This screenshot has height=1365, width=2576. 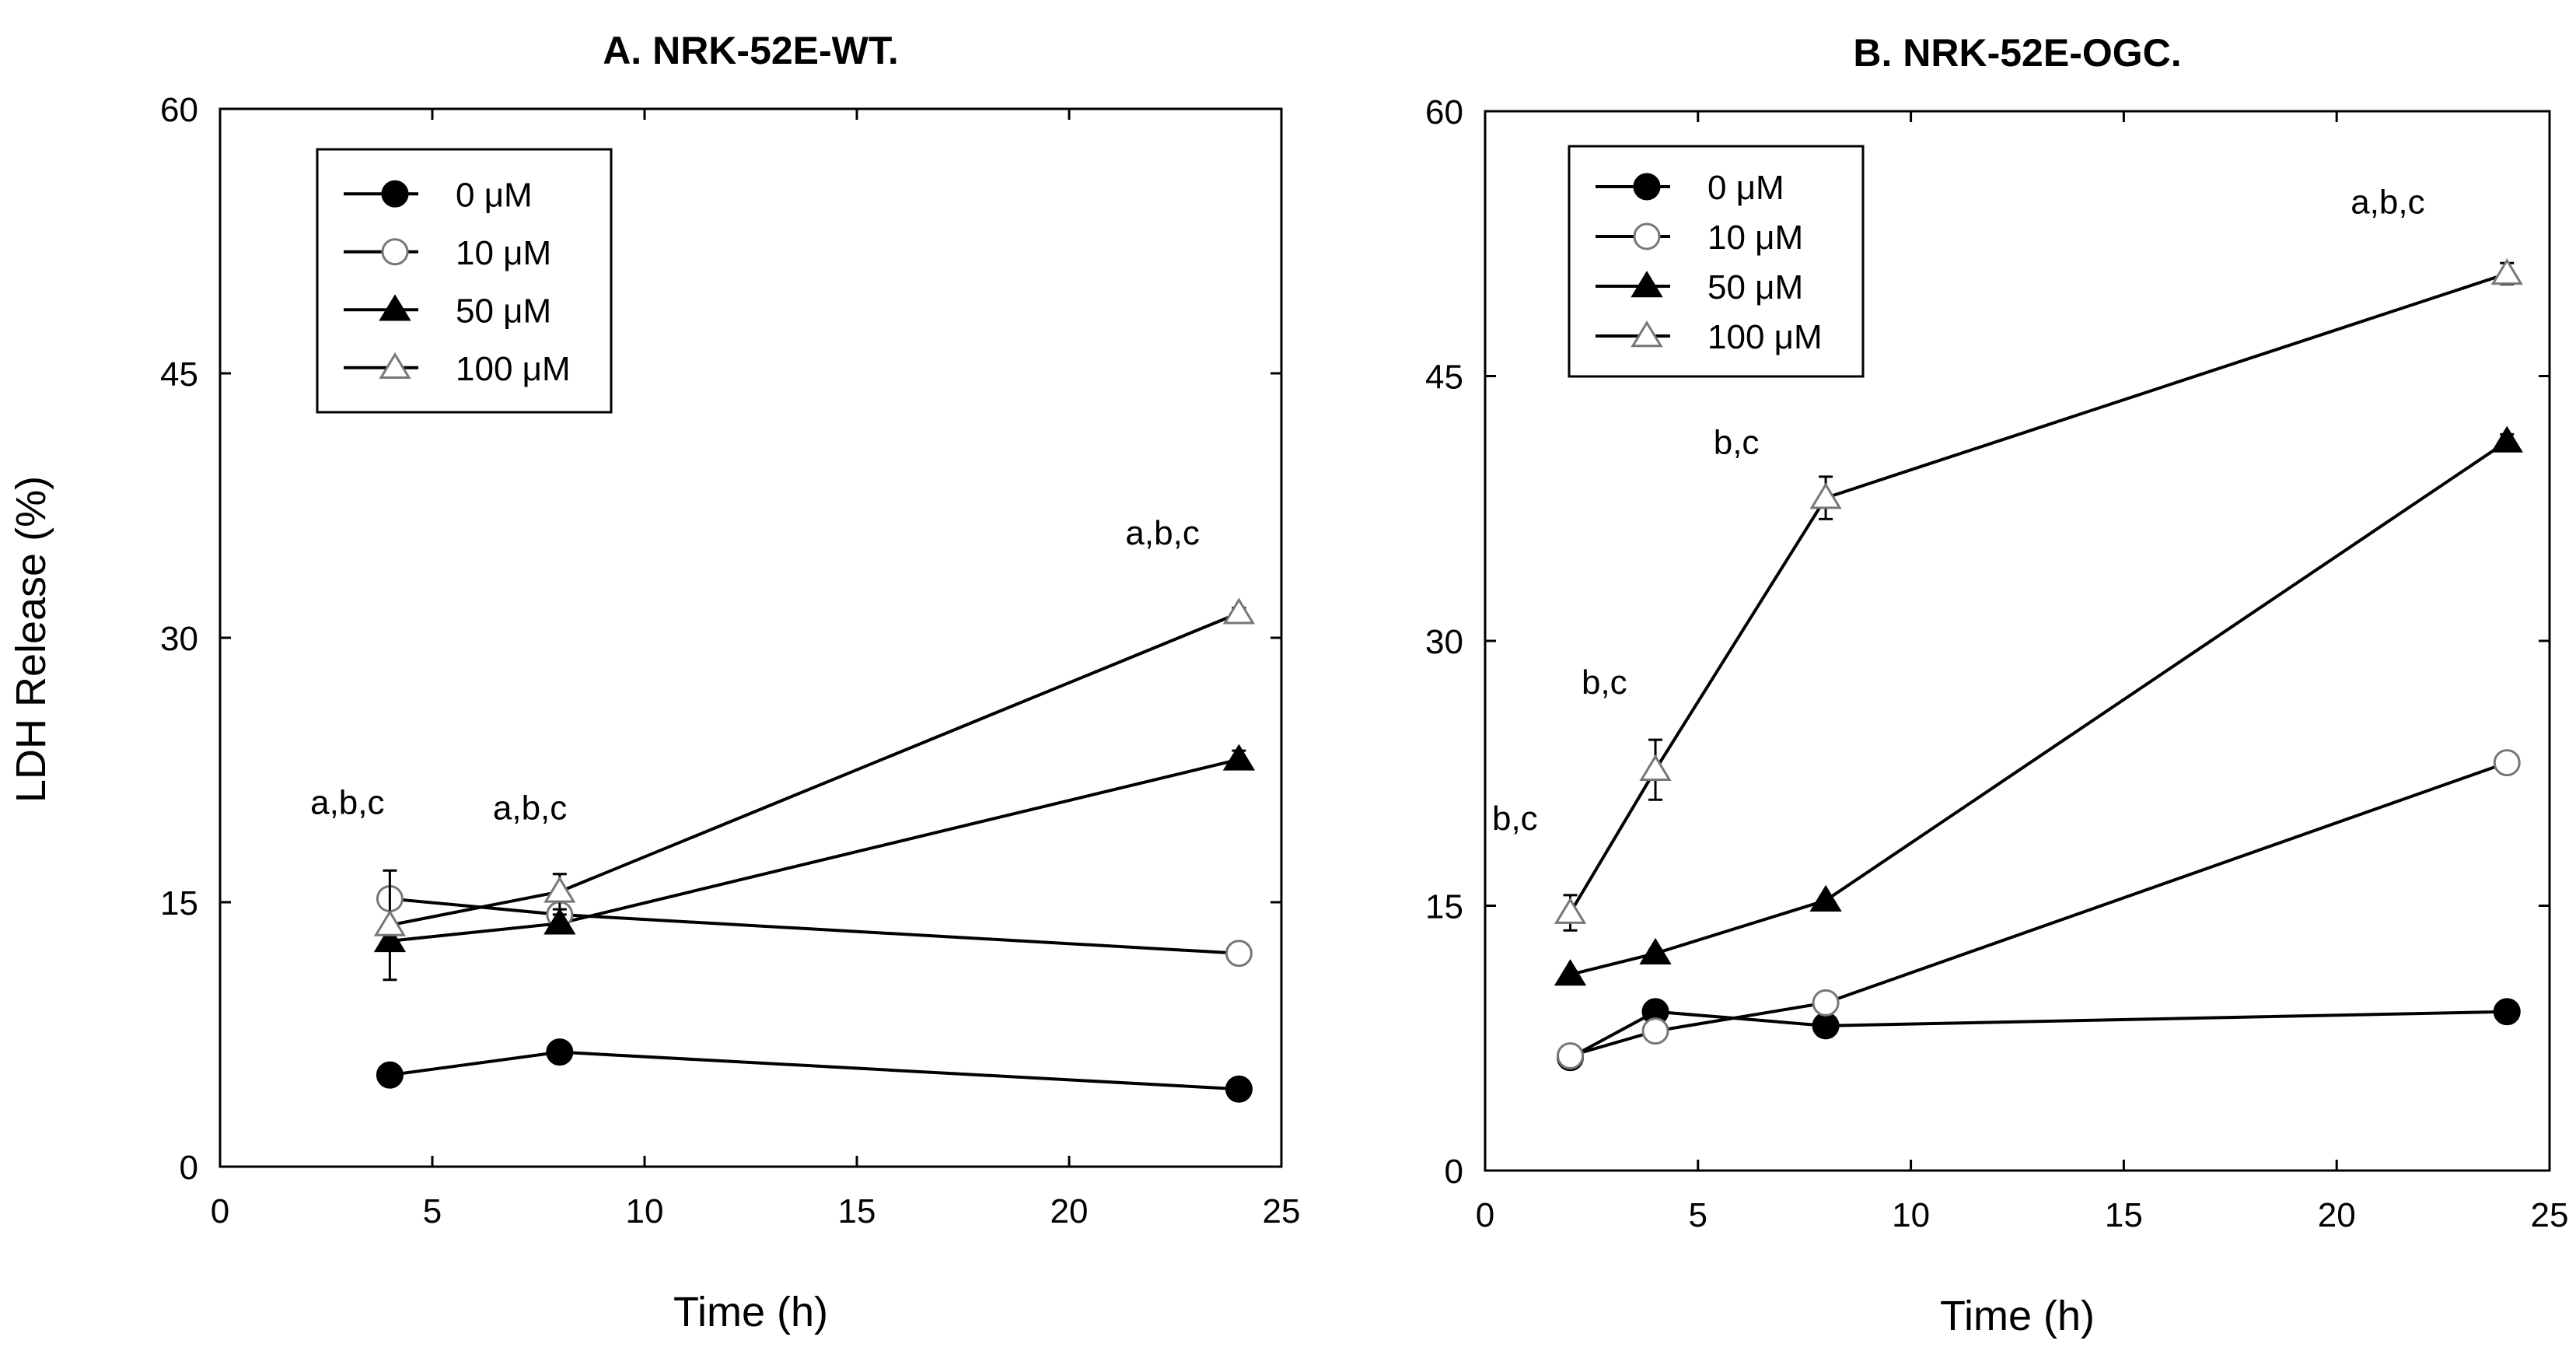 What do you see at coordinates (1716, 261) in the screenshot?
I see `legend-box` at bounding box center [1716, 261].